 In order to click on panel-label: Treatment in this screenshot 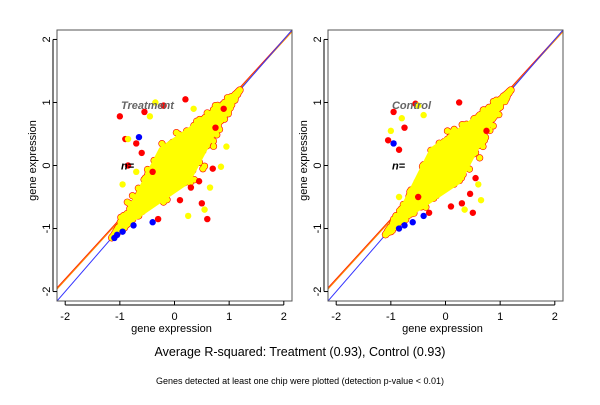, I will do `click(148, 106)`.